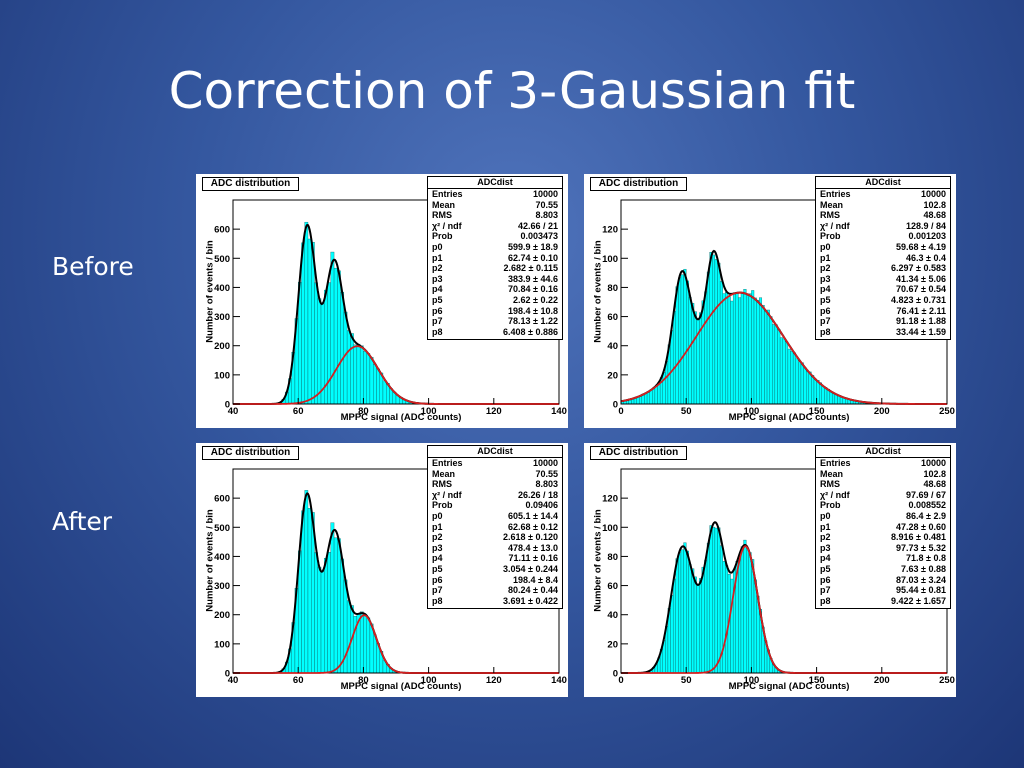  Describe the element at coordinates (927, 236) in the screenshot. I see `stats-value: 0.001203` at that location.